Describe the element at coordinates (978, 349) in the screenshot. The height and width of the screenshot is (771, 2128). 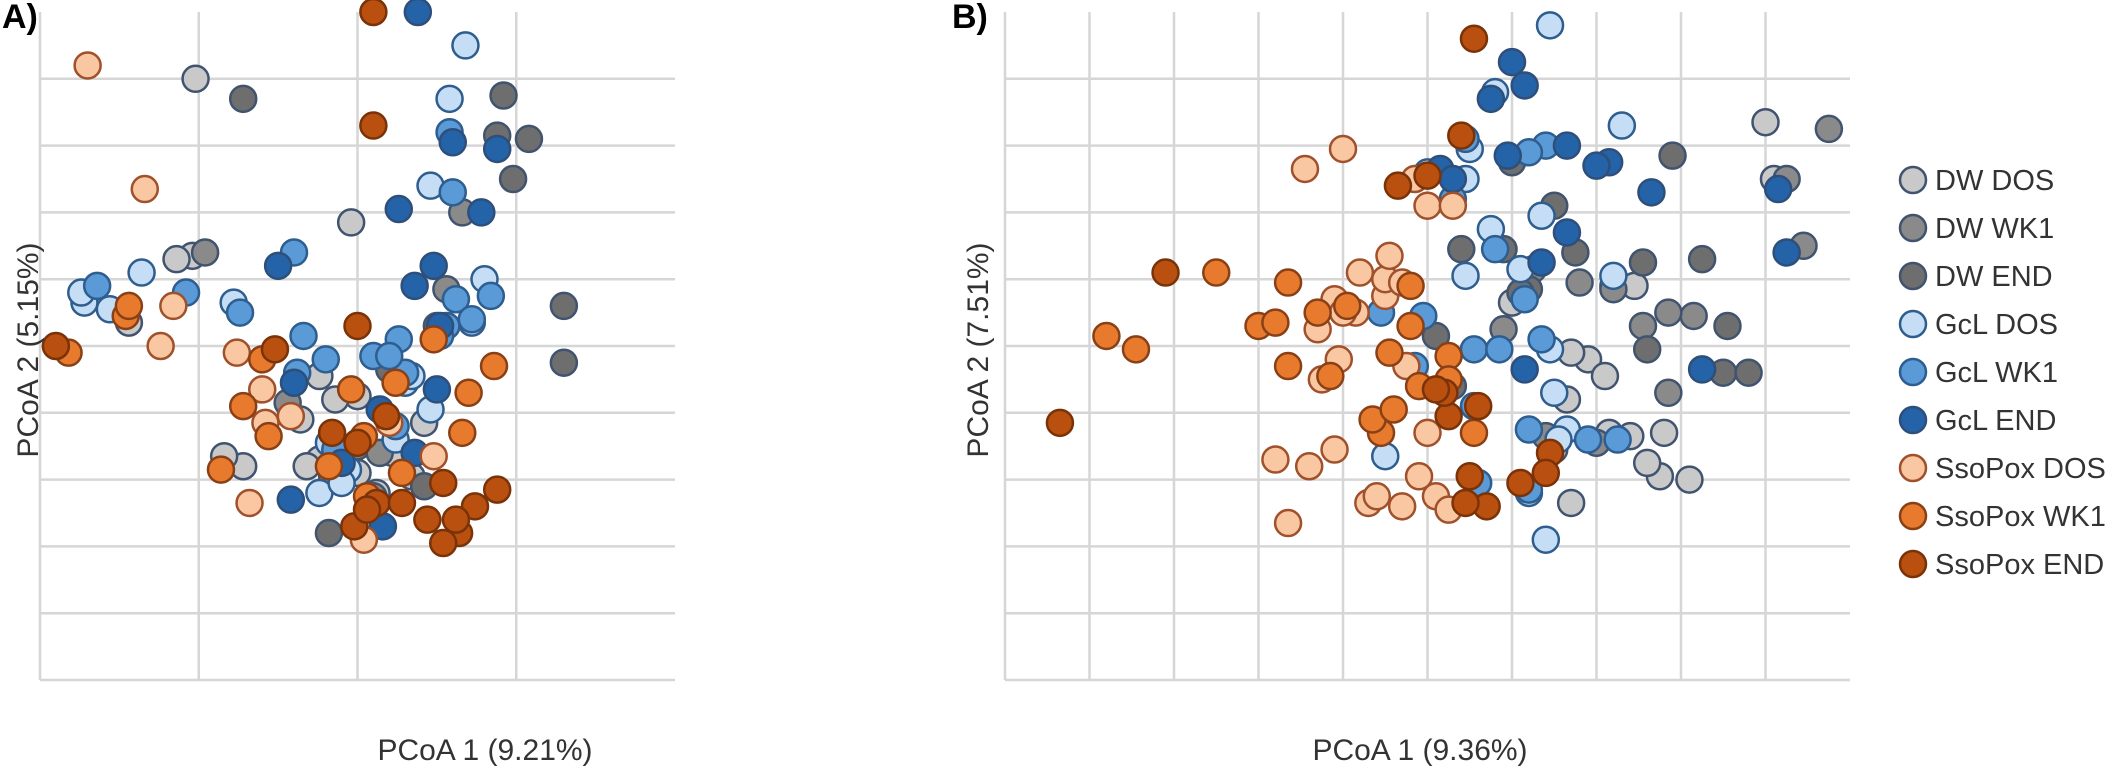
I see `panel-b-y-axis-title: PCoA 2 (7.51%)` at that location.